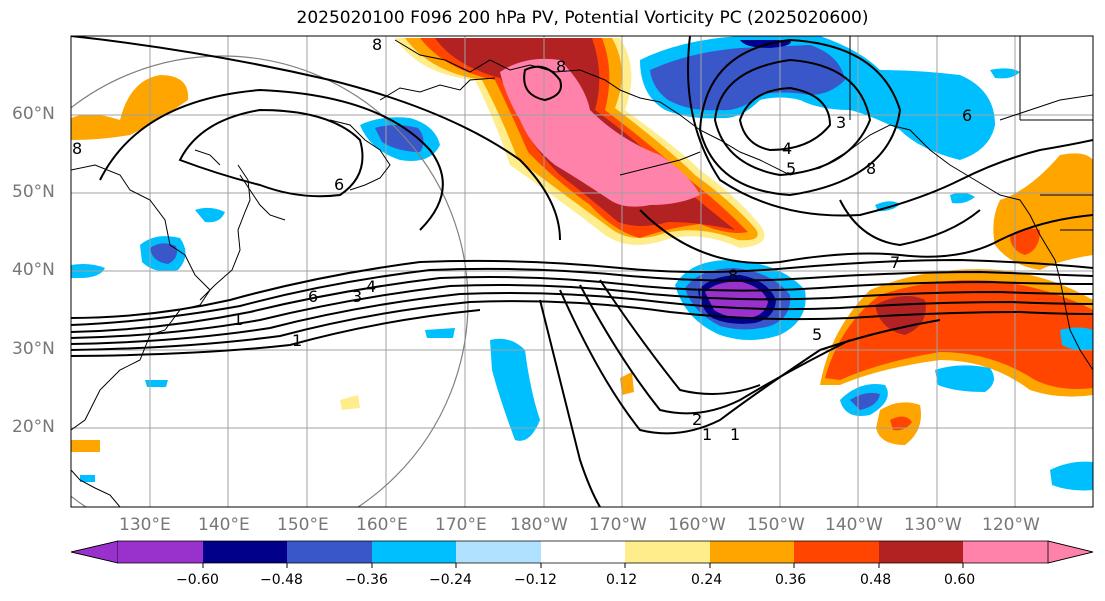 Image resolution: width=1105 pixels, height=601 pixels. I want to click on lon-label-140e: 140°E, so click(224, 525).